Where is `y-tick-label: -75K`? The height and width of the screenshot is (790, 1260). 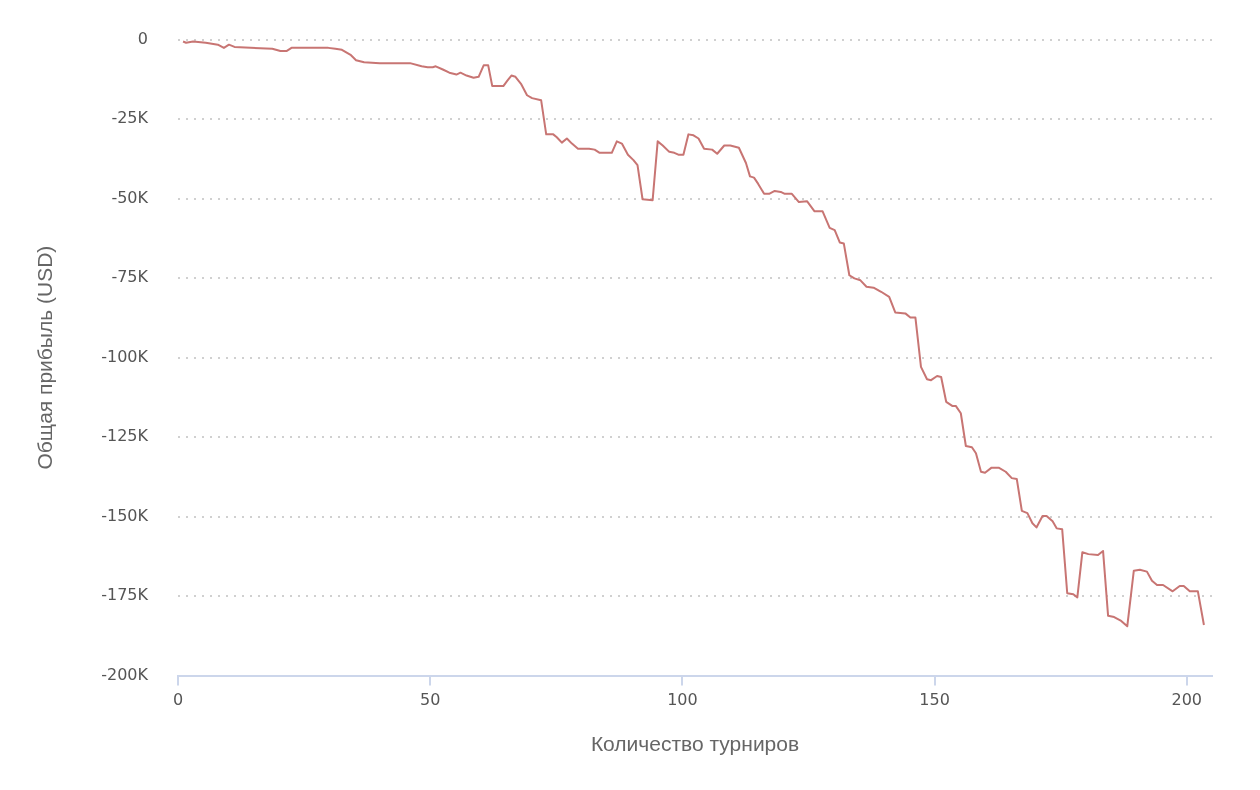 y-tick-label: -75K is located at coordinates (130, 277).